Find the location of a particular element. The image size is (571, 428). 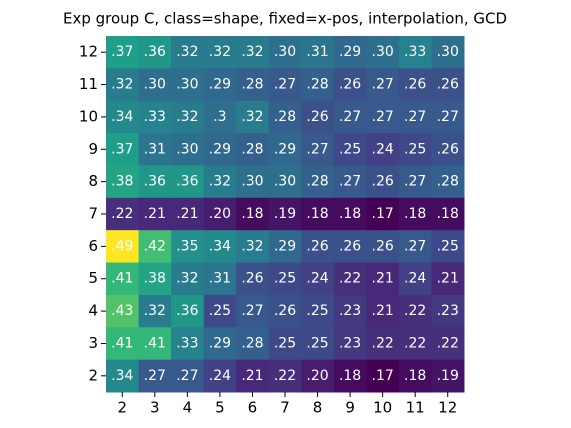

cell-label: .41 is located at coordinates (122, 343).